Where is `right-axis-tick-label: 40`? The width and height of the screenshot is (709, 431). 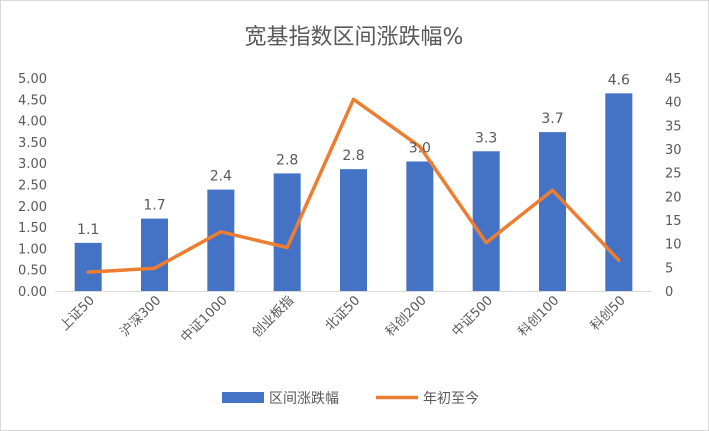
right-axis-tick-label: 40 is located at coordinates (673, 103).